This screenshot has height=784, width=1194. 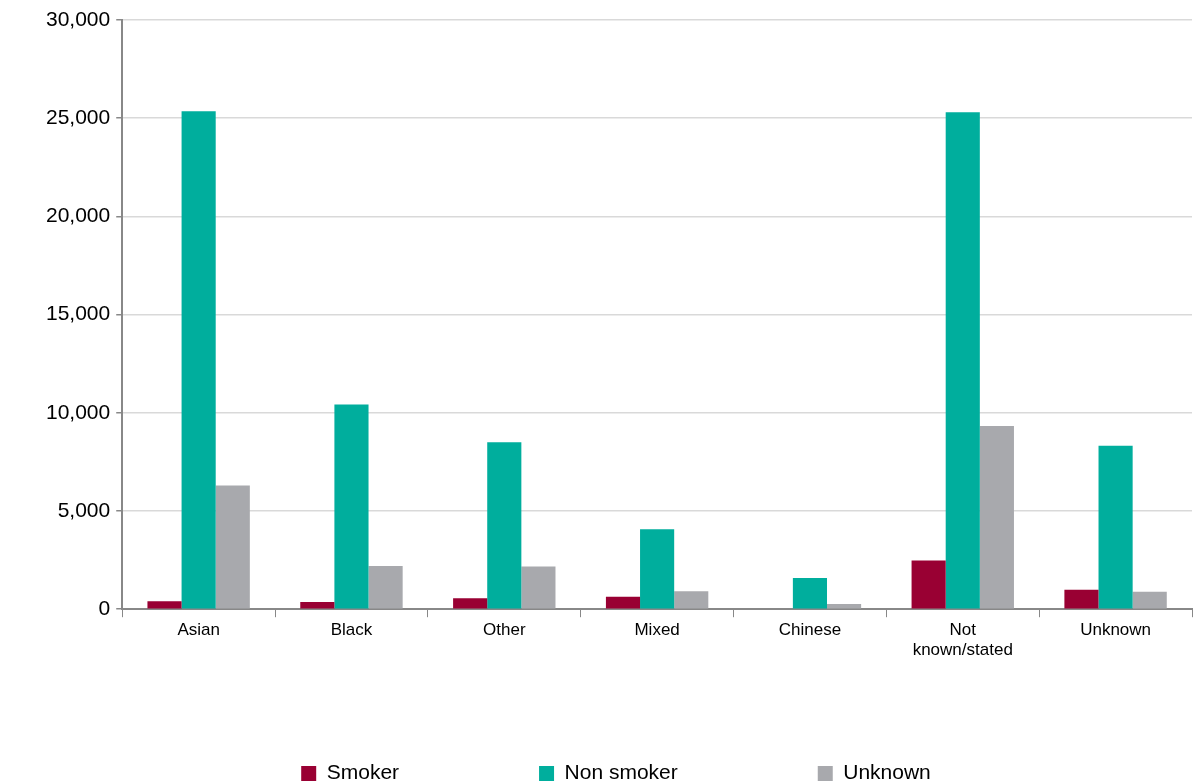 I want to click on y-tick-label: 20,000, so click(x=78, y=215).